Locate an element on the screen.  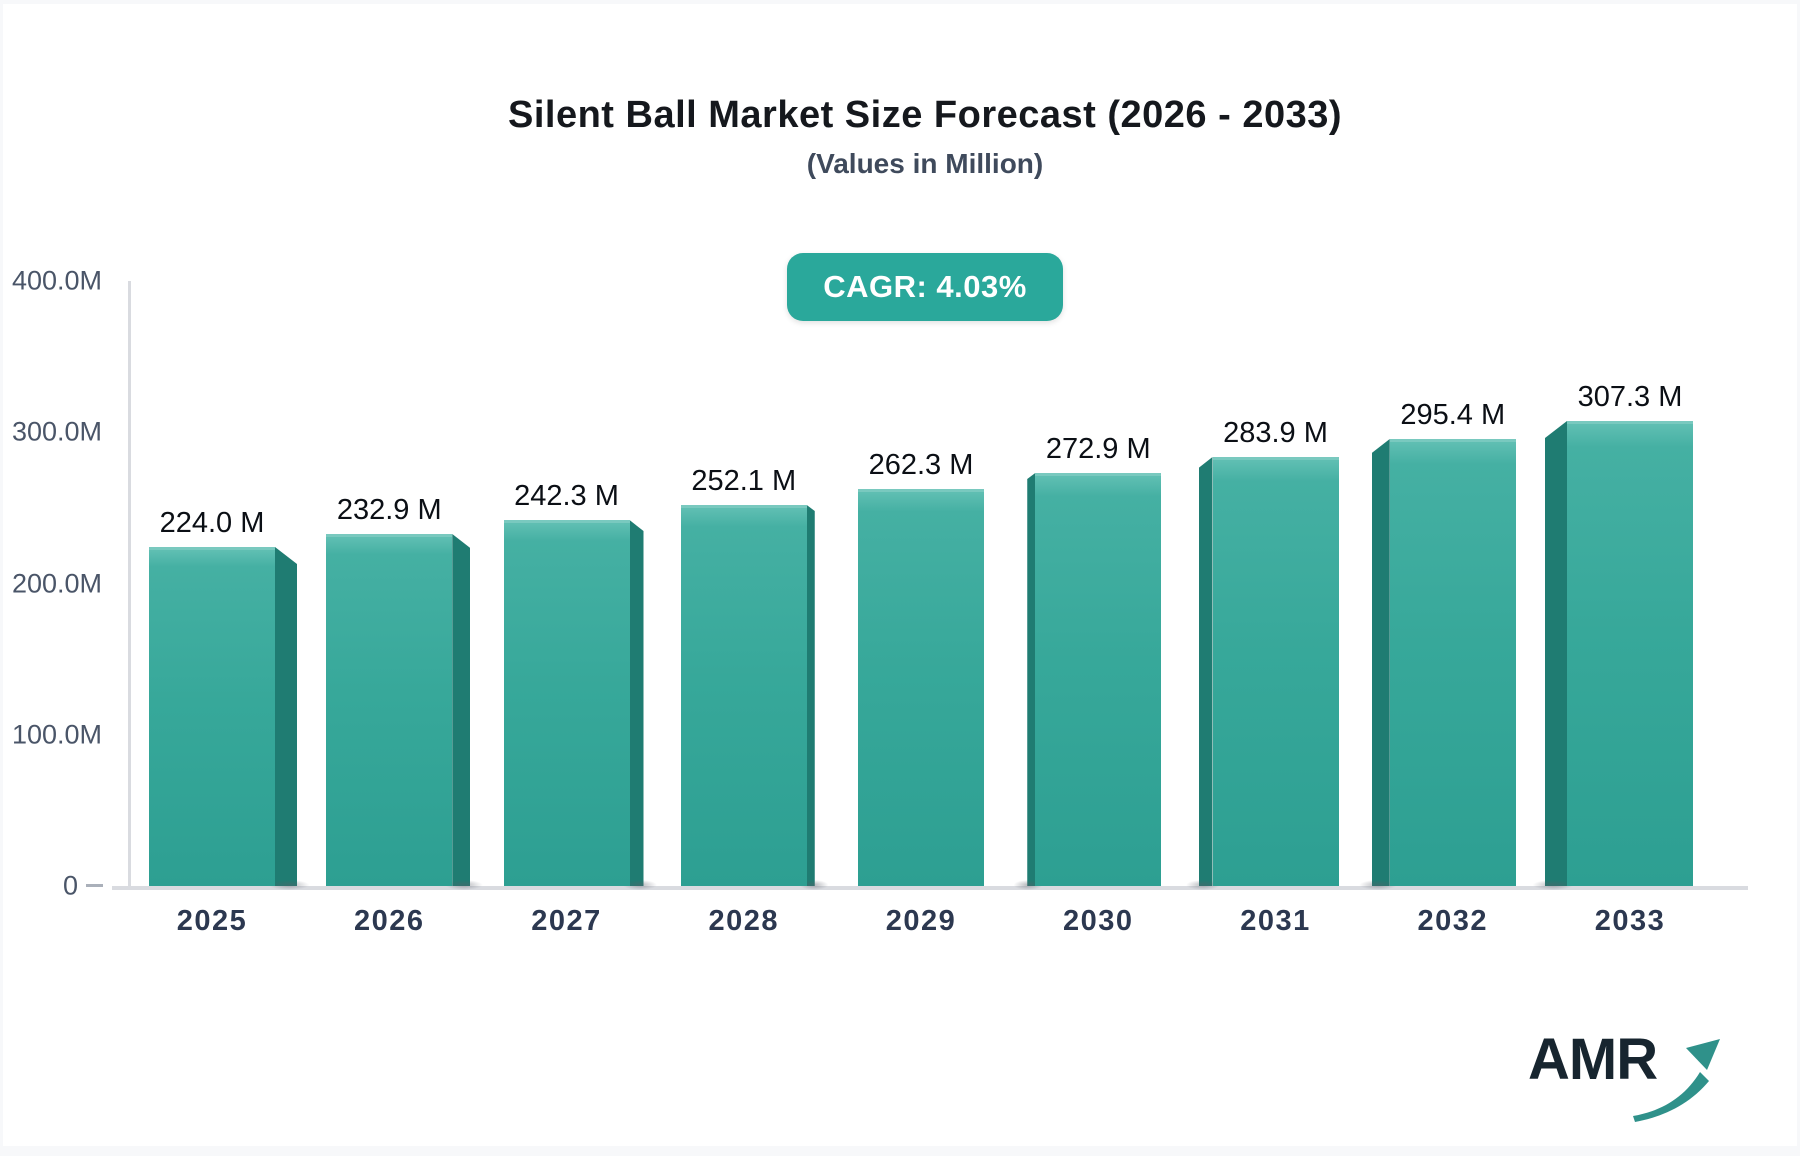
bar-3d-side-2032 is located at coordinates (1380, 662).